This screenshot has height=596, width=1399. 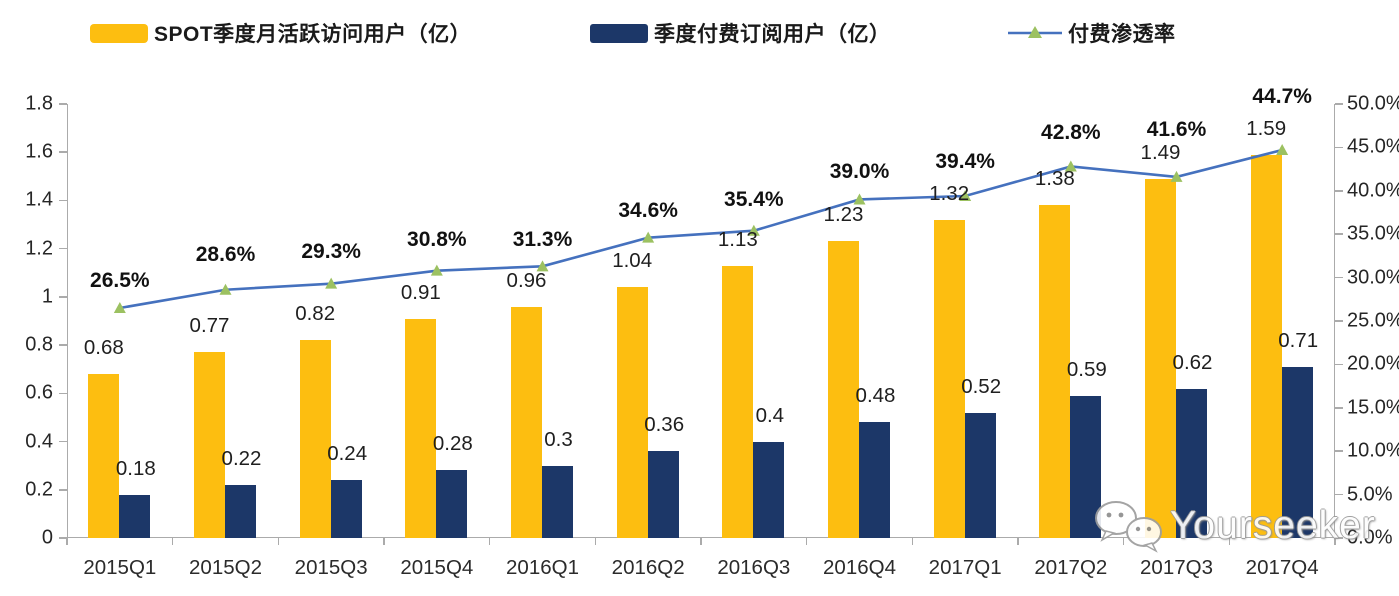 What do you see at coordinates (965, 161) in the screenshot?
I see `penetration-label-2017Q1: 39.4%` at bounding box center [965, 161].